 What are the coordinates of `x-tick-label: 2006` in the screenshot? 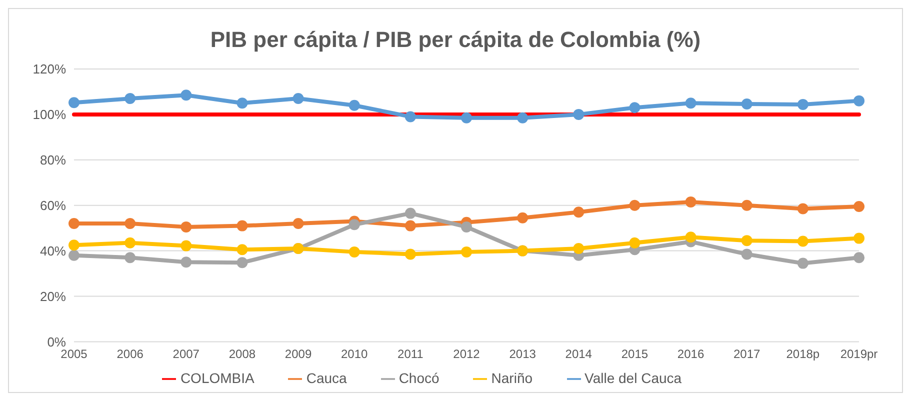 It's located at (130, 354).